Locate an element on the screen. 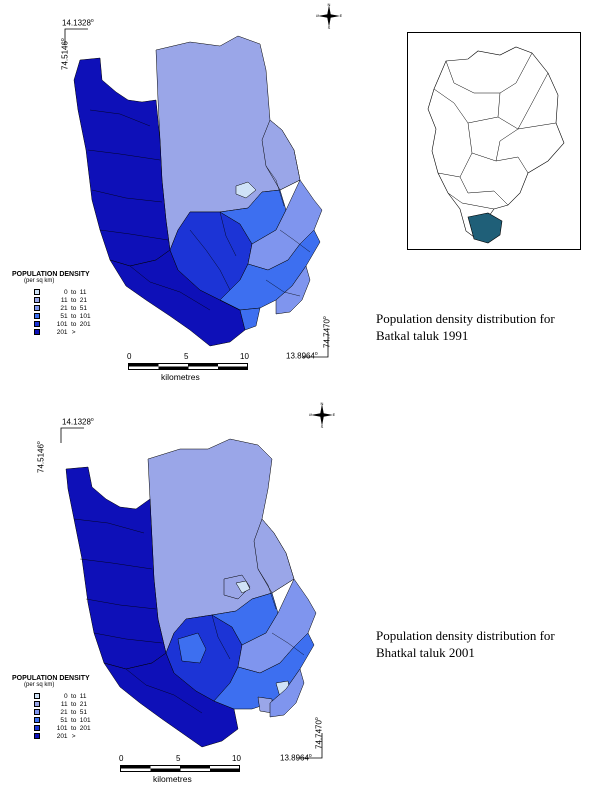 The width and height of the screenshot is (599, 793). legend-row: 21 to 51 is located at coordinates (63, 308).